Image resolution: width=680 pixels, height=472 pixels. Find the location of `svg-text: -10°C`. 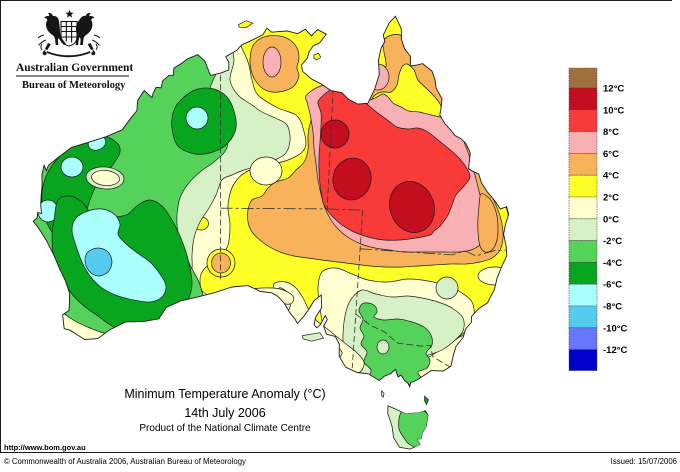

svg-text: -10°C is located at coordinates (615, 328).